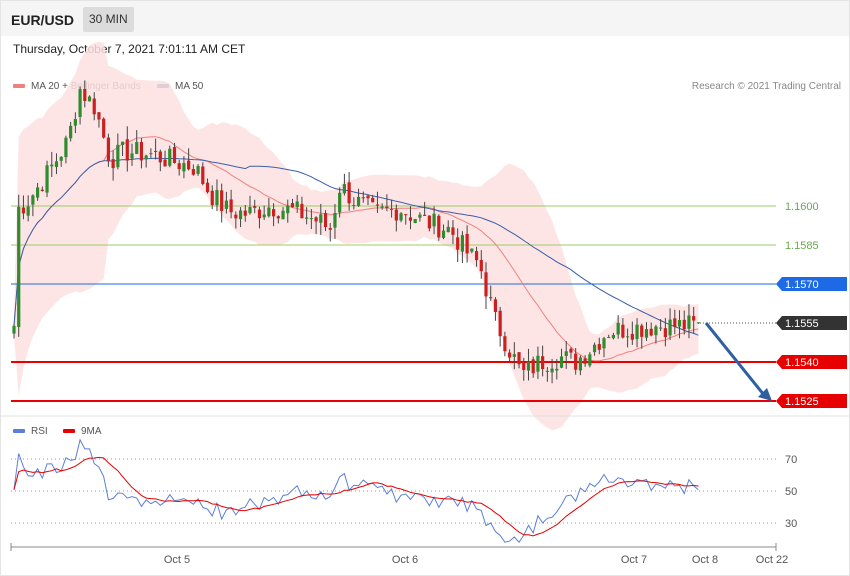 This screenshot has height=576, width=850. I want to click on forecast-arrow-line, so click(735, 359).